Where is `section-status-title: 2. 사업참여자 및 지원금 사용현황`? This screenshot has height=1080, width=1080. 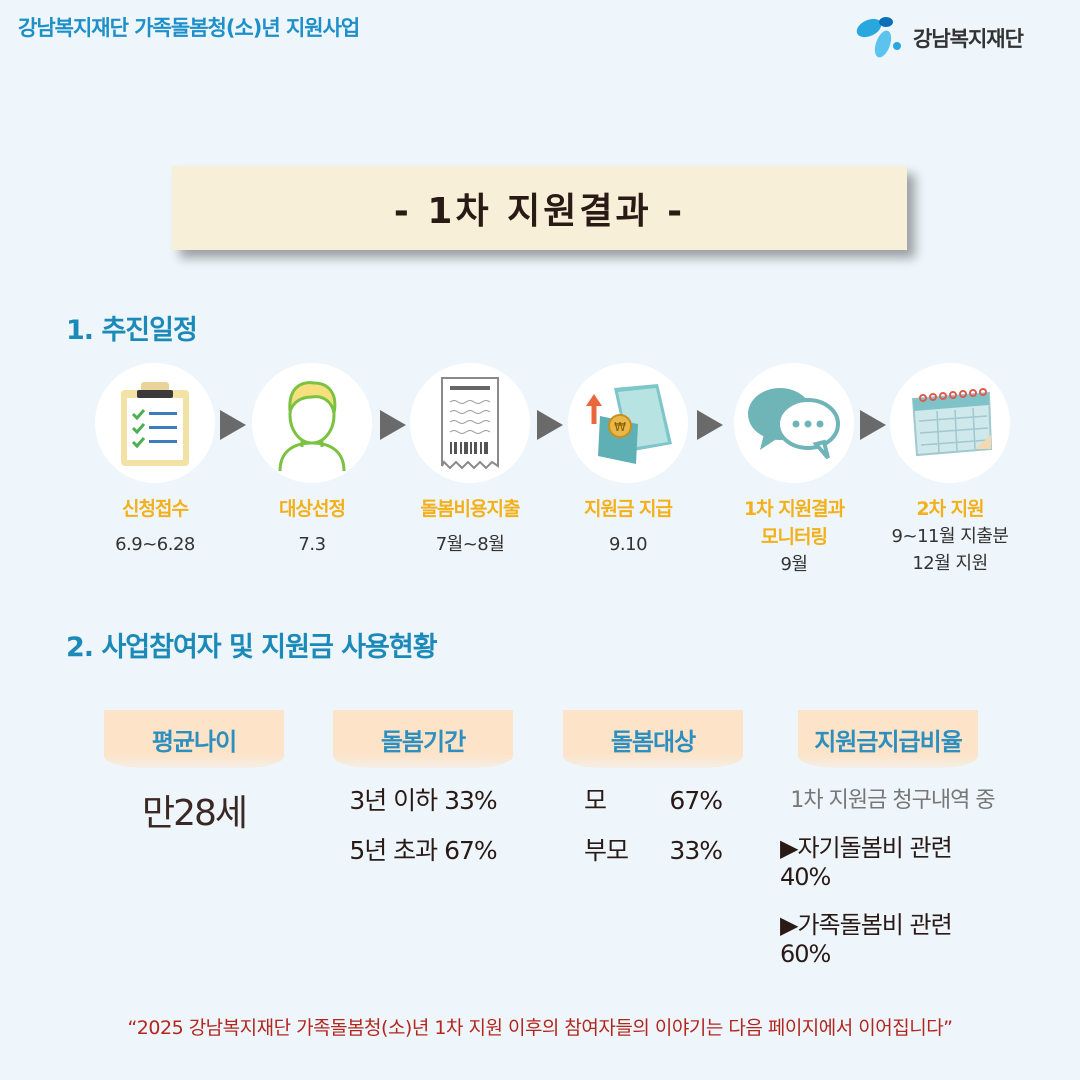 section-status-title: 2. 사업참여자 및 지원금 사용현황 is located at coordinates (252, 647).